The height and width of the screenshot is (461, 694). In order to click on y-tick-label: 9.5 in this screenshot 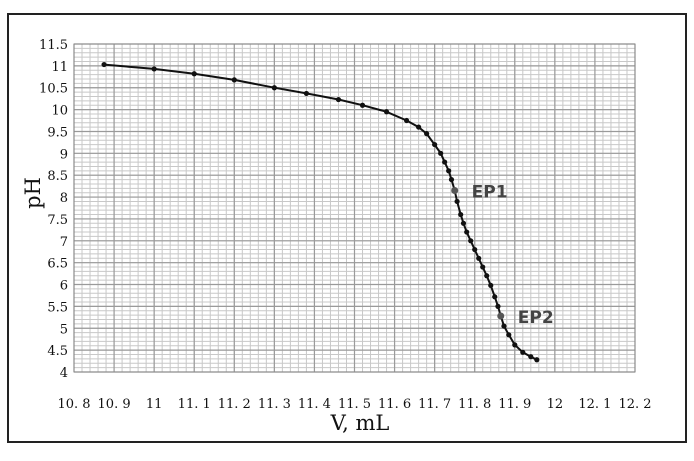, I will do `click(57, 132)`.